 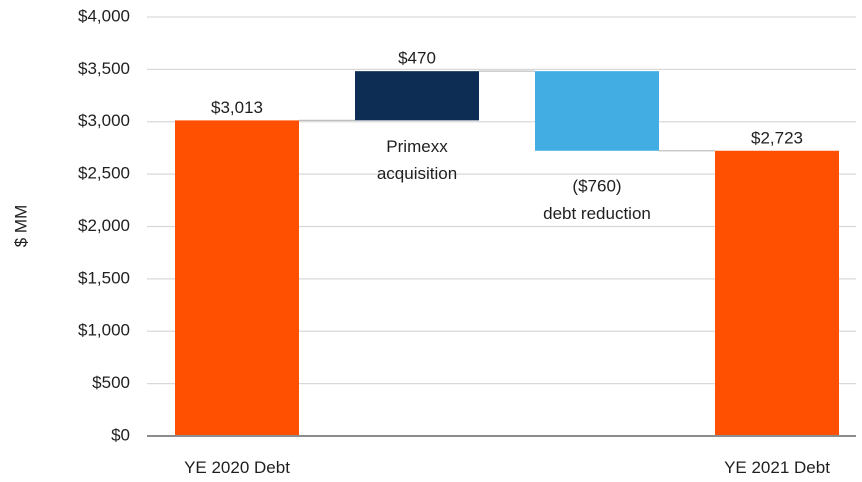 I want to click on value-label: $2,723, so click(x=777, y=137).